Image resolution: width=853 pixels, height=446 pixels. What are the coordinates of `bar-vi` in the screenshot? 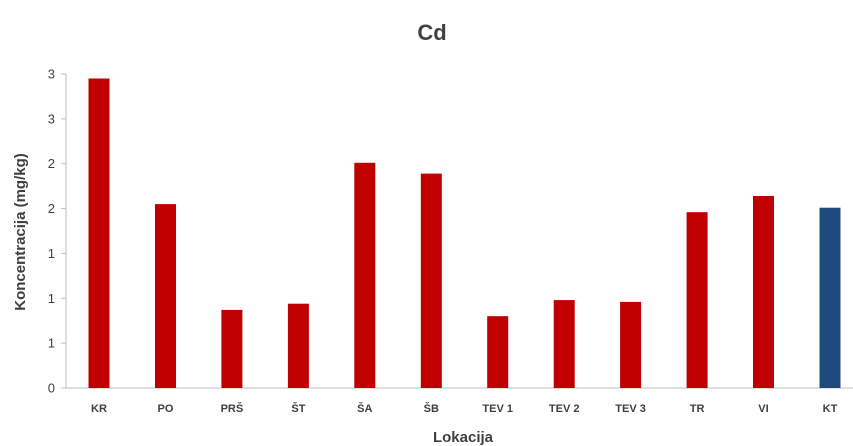 It's located at (763, 292).